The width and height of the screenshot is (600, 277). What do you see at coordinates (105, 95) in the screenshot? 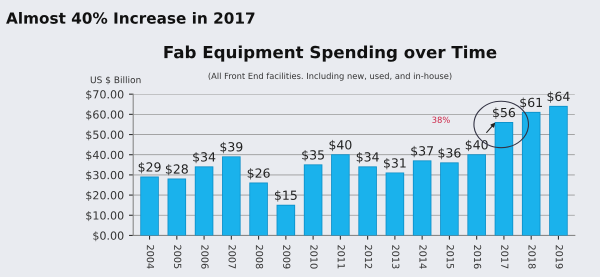
I see `y-tick-label: $70.00` at bounding box center [105, 95].